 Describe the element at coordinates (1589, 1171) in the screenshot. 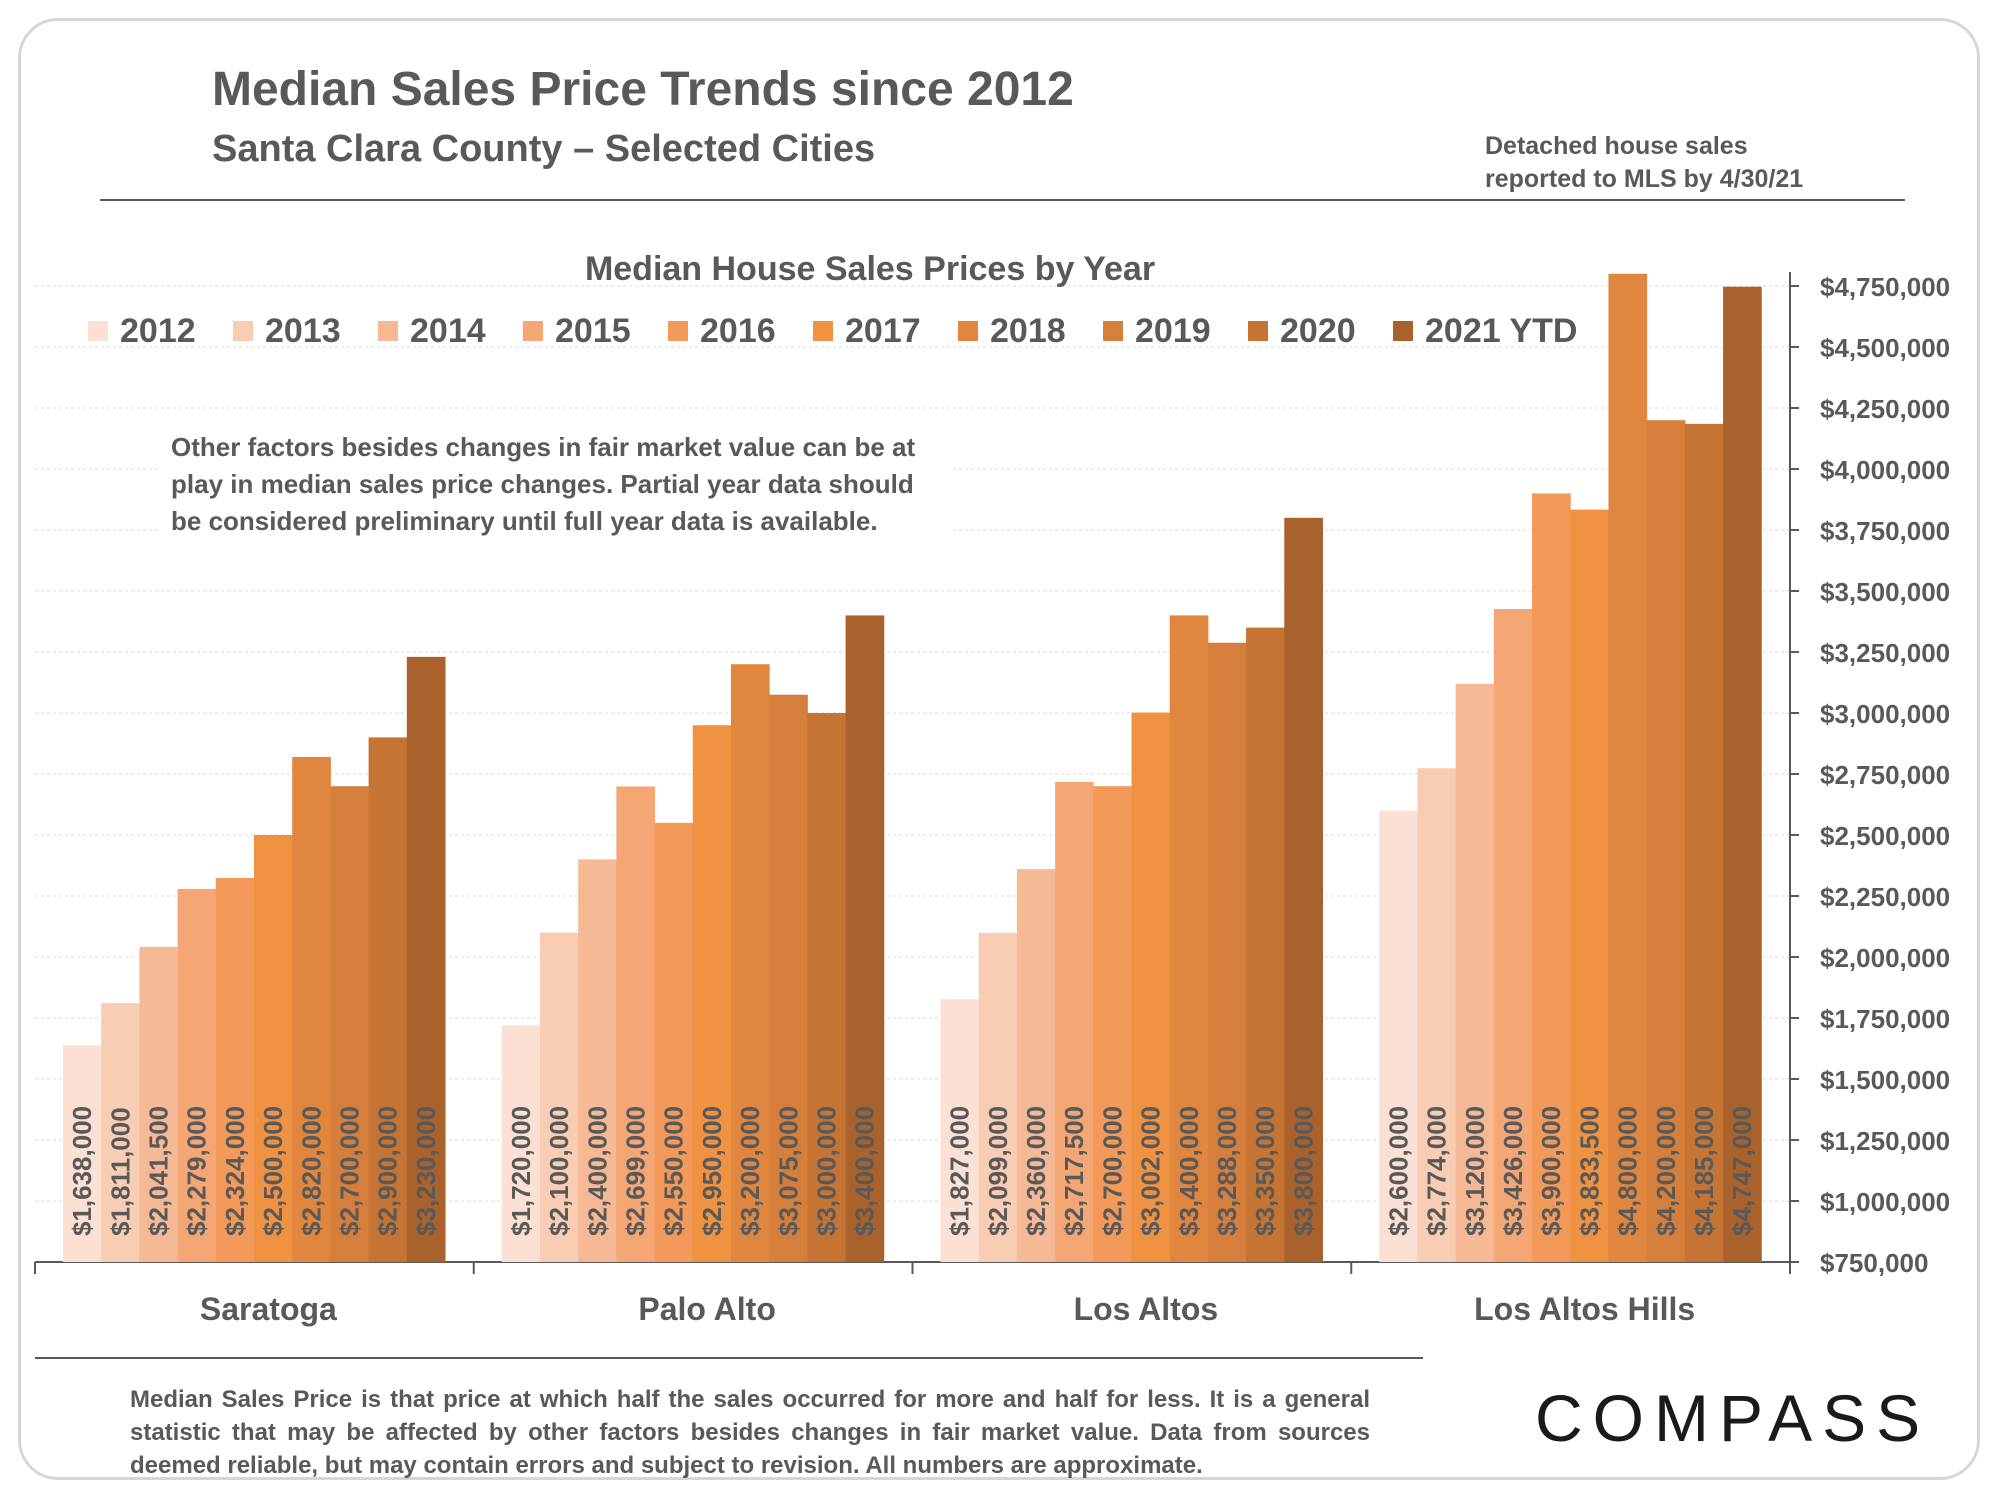

I see `bar-value-label: $3,833,500` at that location.